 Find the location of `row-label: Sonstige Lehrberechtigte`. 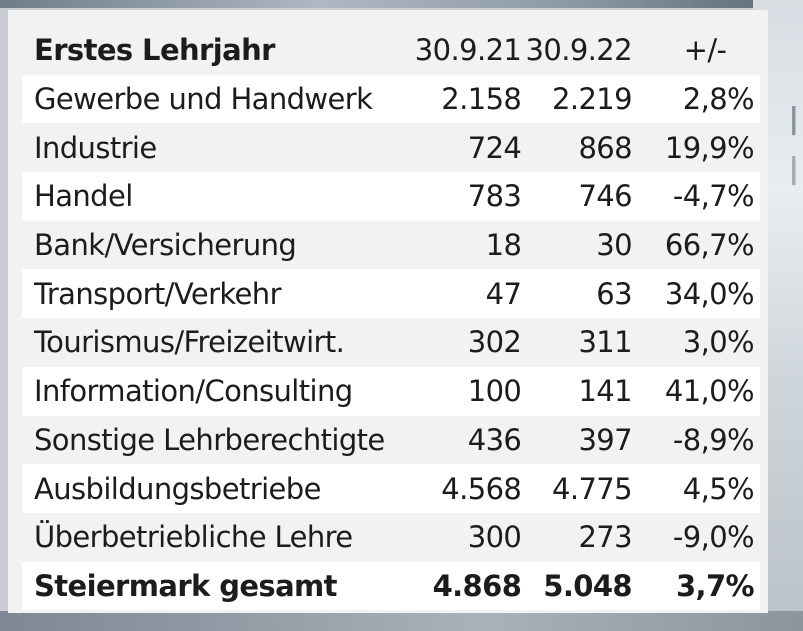

row-label: Sonstige Lehrberechtigte is located at coordinates (218, 440).